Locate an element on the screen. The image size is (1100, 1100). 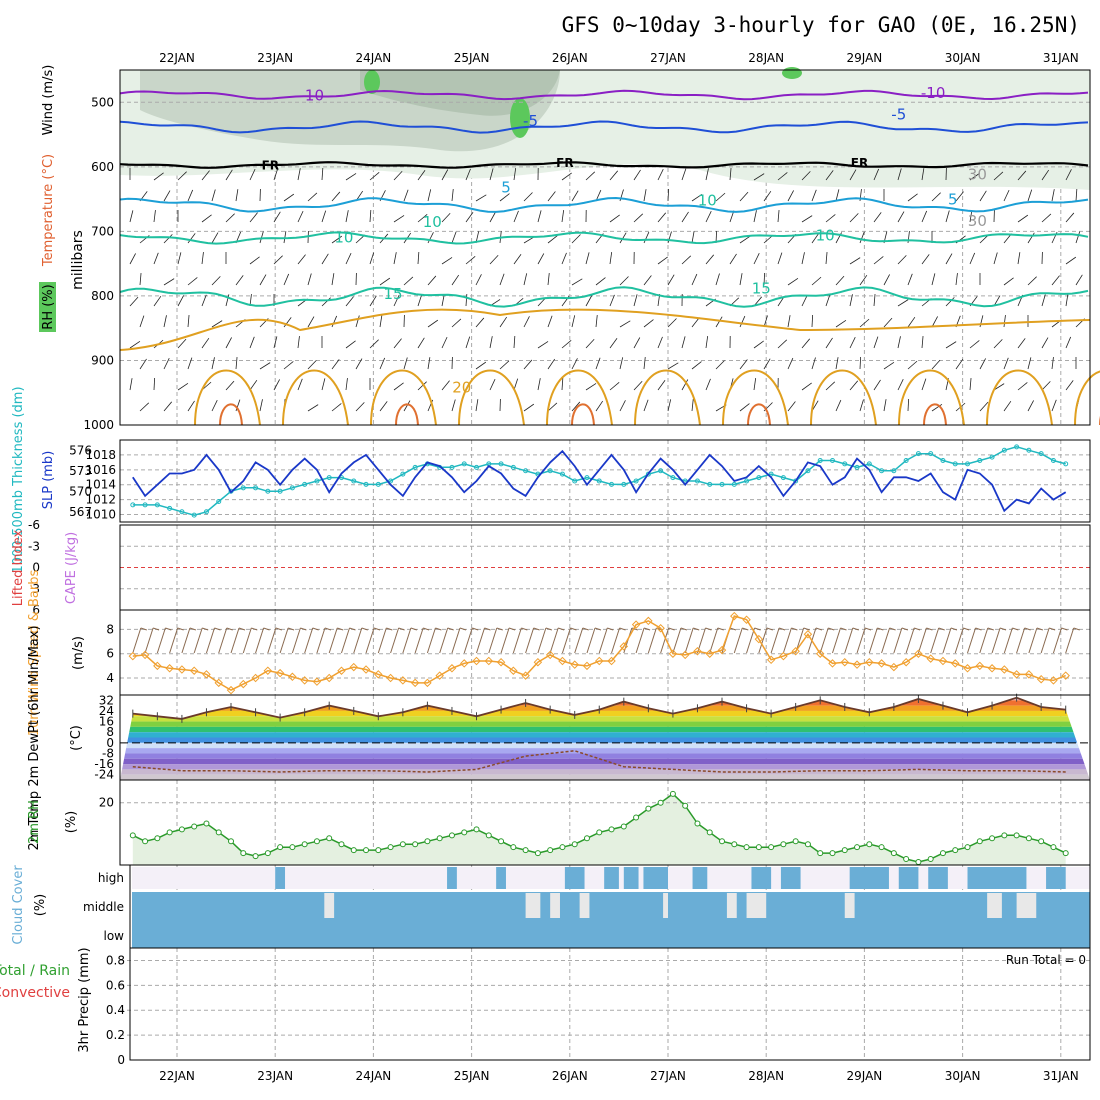
lifted-index-tick-label: 0 is located at coordinates (36, 568).